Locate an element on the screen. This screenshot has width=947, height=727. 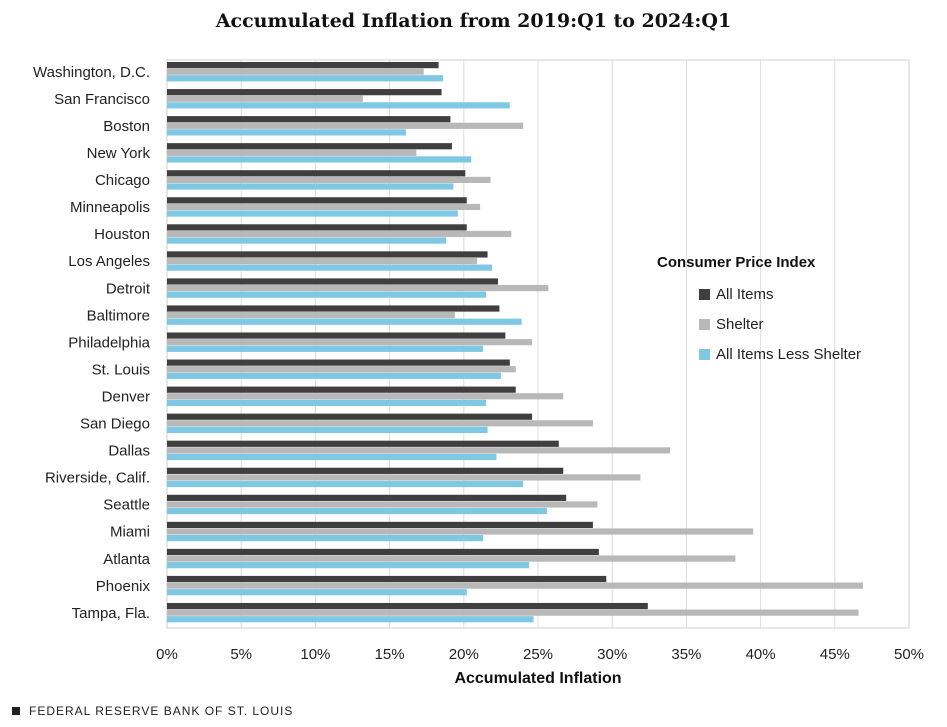
category-label: Los Angeles is located at coordinates (109, 261).